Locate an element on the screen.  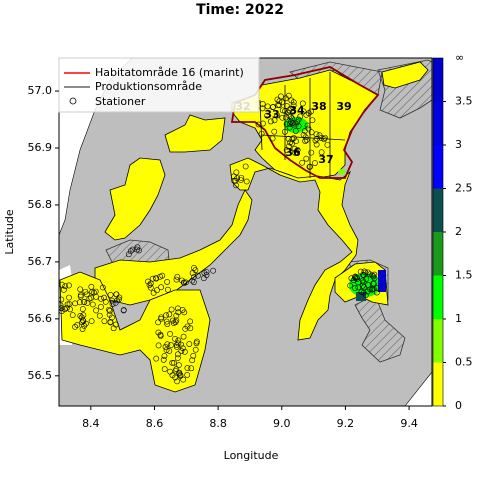
y-tick-label: 57.0 is located at coordinates (40, 90).